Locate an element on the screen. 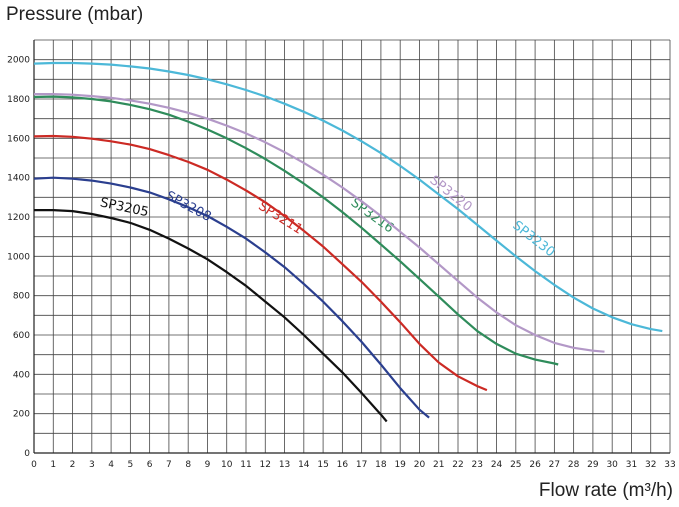  x-tick-label: 14 is located at coordinates (304, 465).